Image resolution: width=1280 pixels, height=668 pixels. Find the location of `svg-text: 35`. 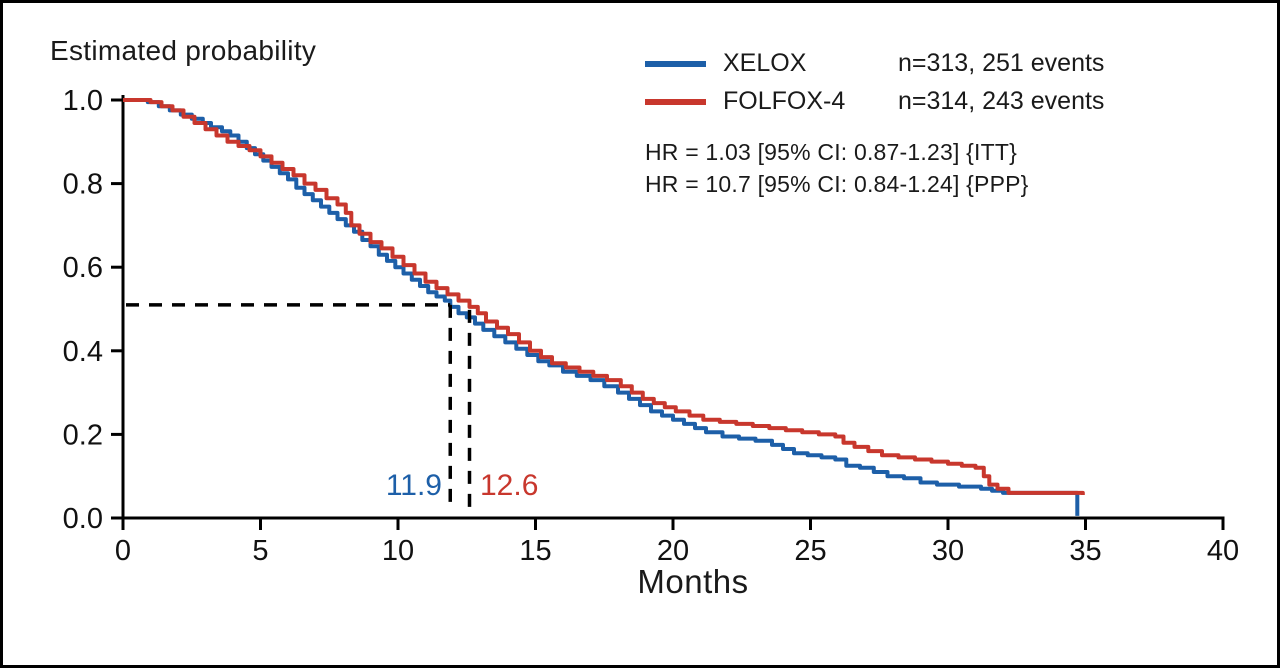

svg-text: 35 is located at coordinates (1085, 551).